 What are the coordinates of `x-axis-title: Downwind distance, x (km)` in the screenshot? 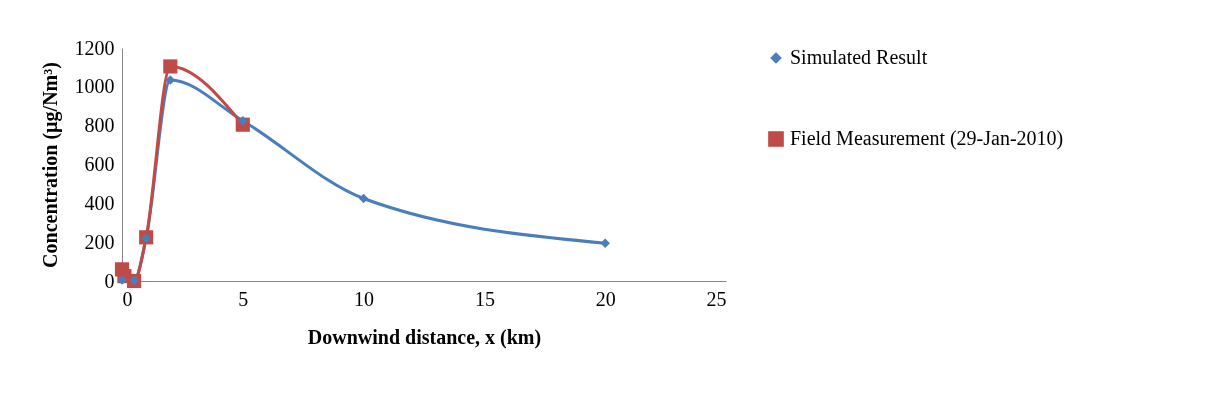 It's located at (424, 337).